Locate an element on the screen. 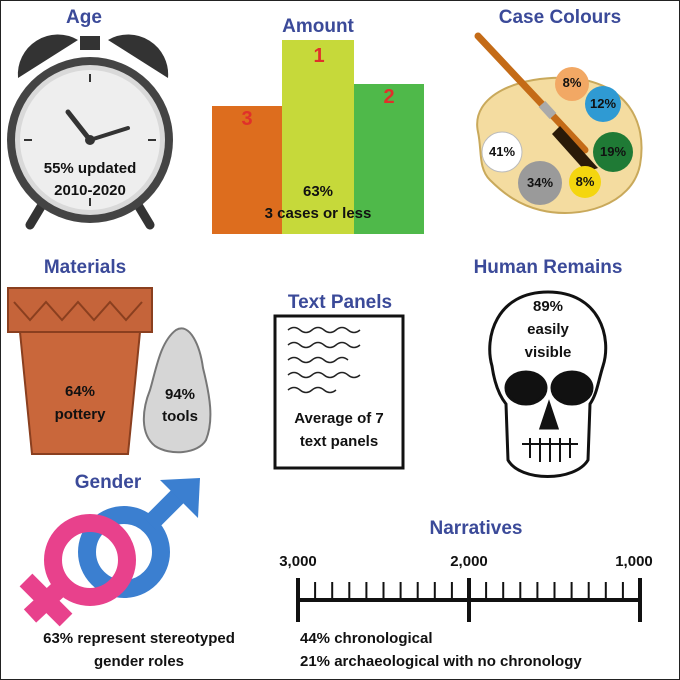 This screenshot has height=680, width=680. amount-rank-1: 1 is located at coordinates (319, 56).